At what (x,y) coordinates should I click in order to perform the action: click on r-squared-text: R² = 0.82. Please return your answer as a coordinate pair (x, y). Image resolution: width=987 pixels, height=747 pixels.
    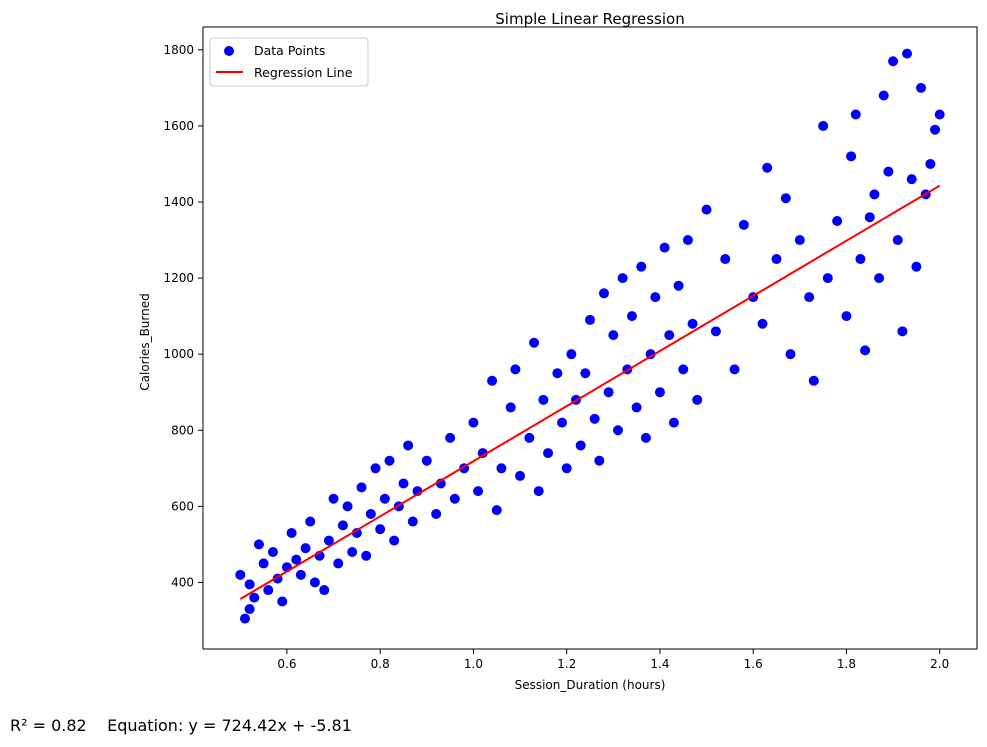
    Looking at the image, I should click on (48, 725).